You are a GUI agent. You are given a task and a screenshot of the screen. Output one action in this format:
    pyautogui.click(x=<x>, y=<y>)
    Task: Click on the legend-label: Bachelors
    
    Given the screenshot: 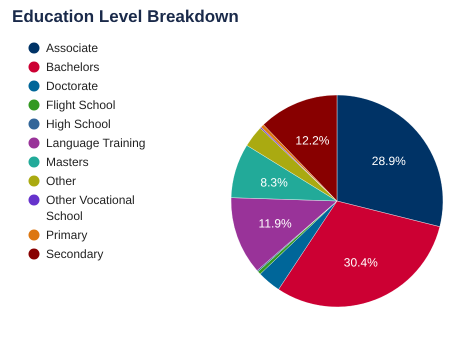 What is the action you would take?
    pyautogui.click(x=73, y=67)
    